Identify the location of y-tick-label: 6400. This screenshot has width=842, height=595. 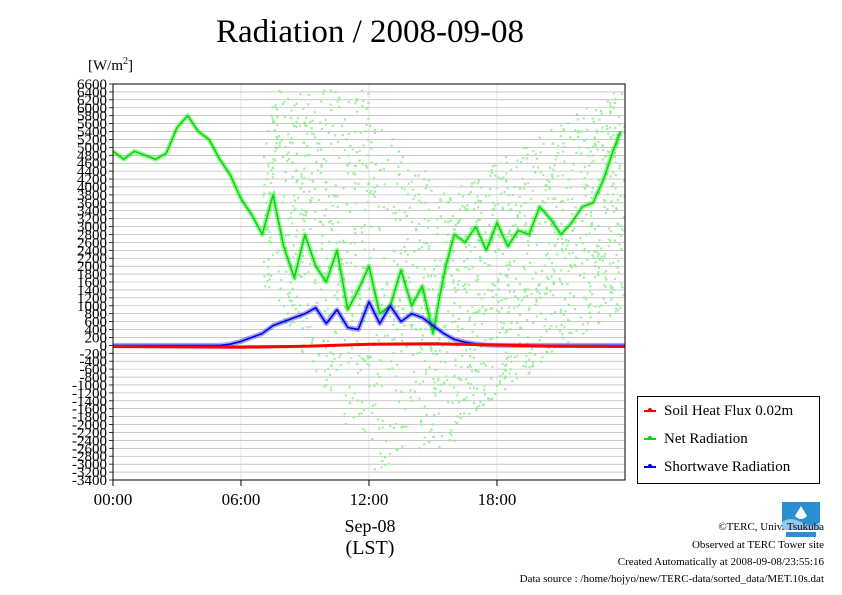
(92, 93).